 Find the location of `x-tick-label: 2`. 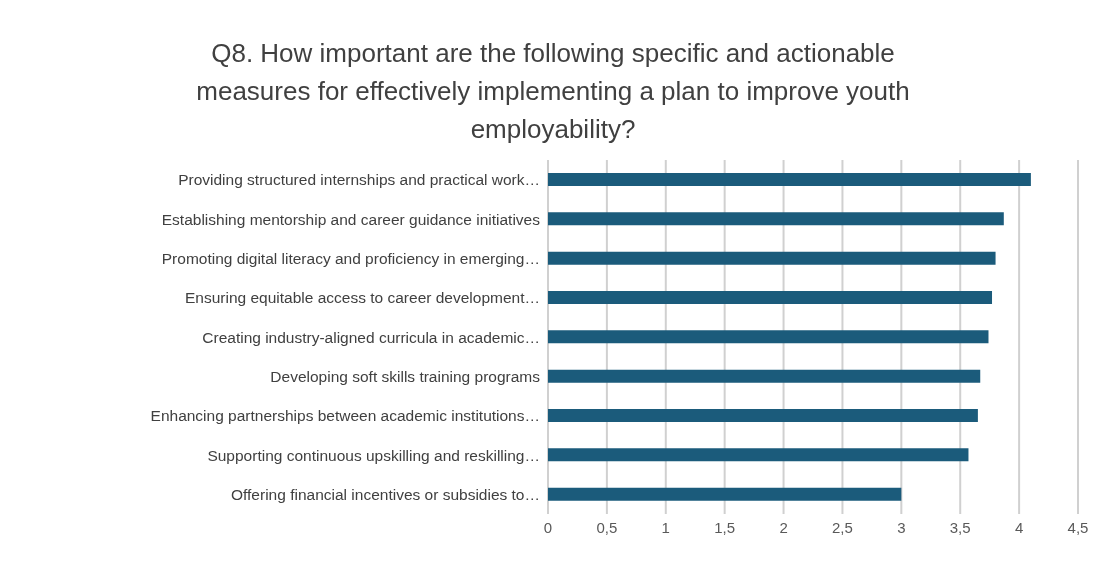

x-tick-label: 2 is located at coordinates (783, 527).